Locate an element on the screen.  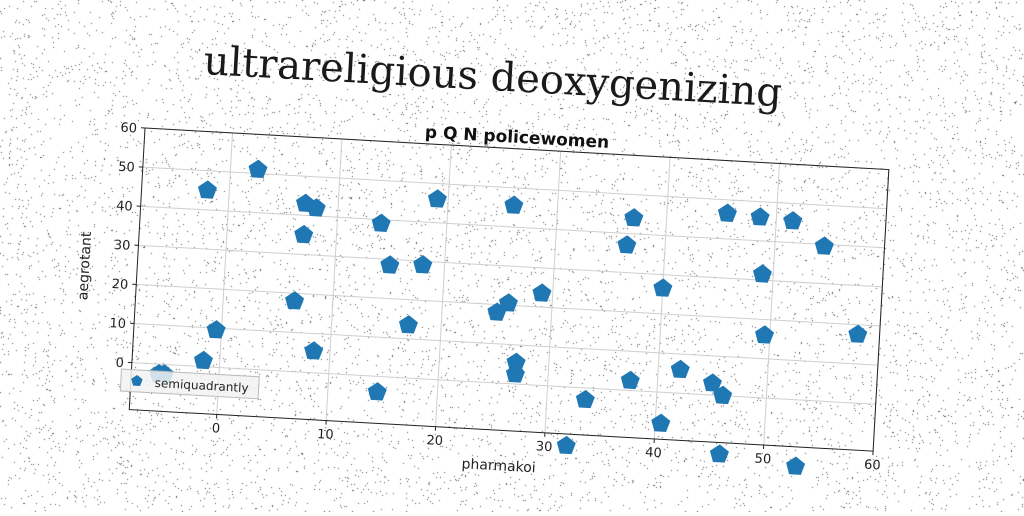
x-tick-label: 40 is located at coordinates (653, 453).